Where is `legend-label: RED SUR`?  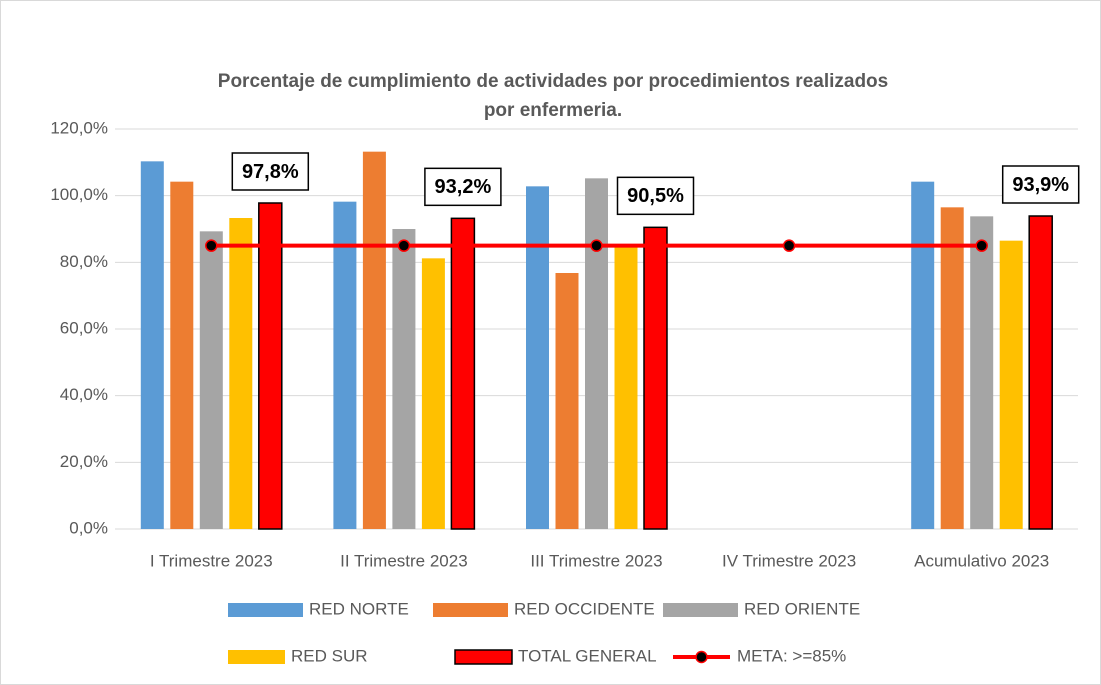 legend-label: RED SUR is located at coordinates (329, 655).